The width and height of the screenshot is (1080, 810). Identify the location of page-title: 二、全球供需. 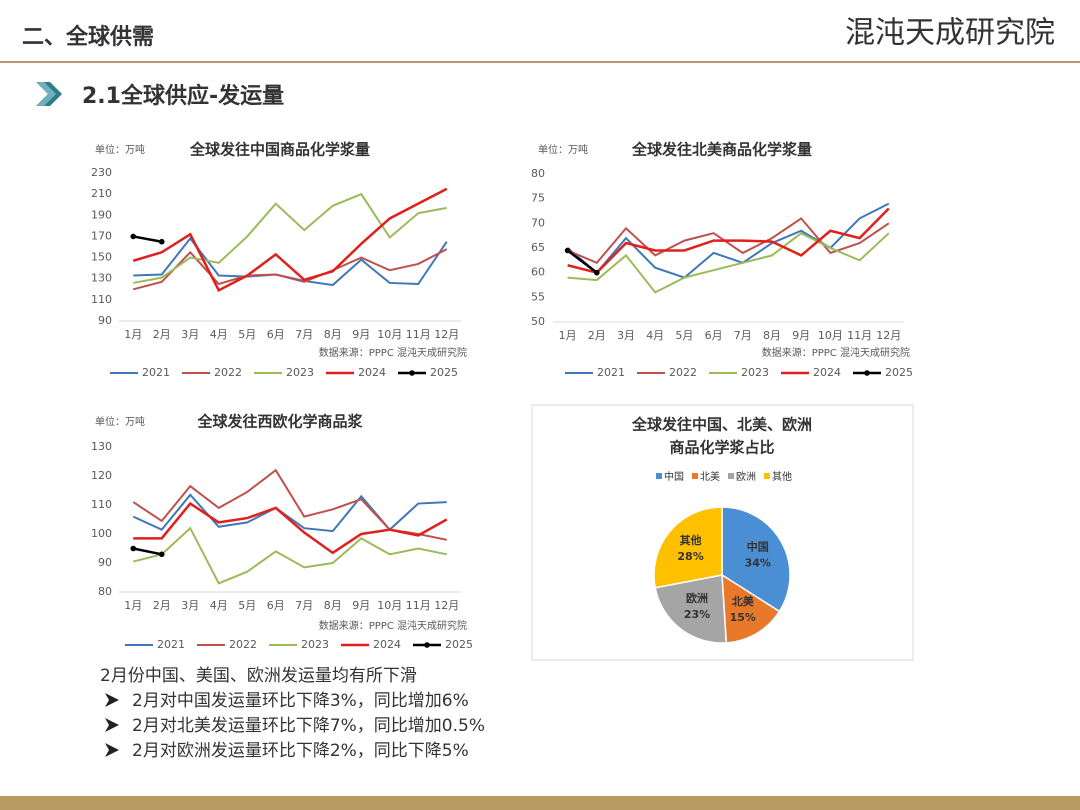
(88, 37).